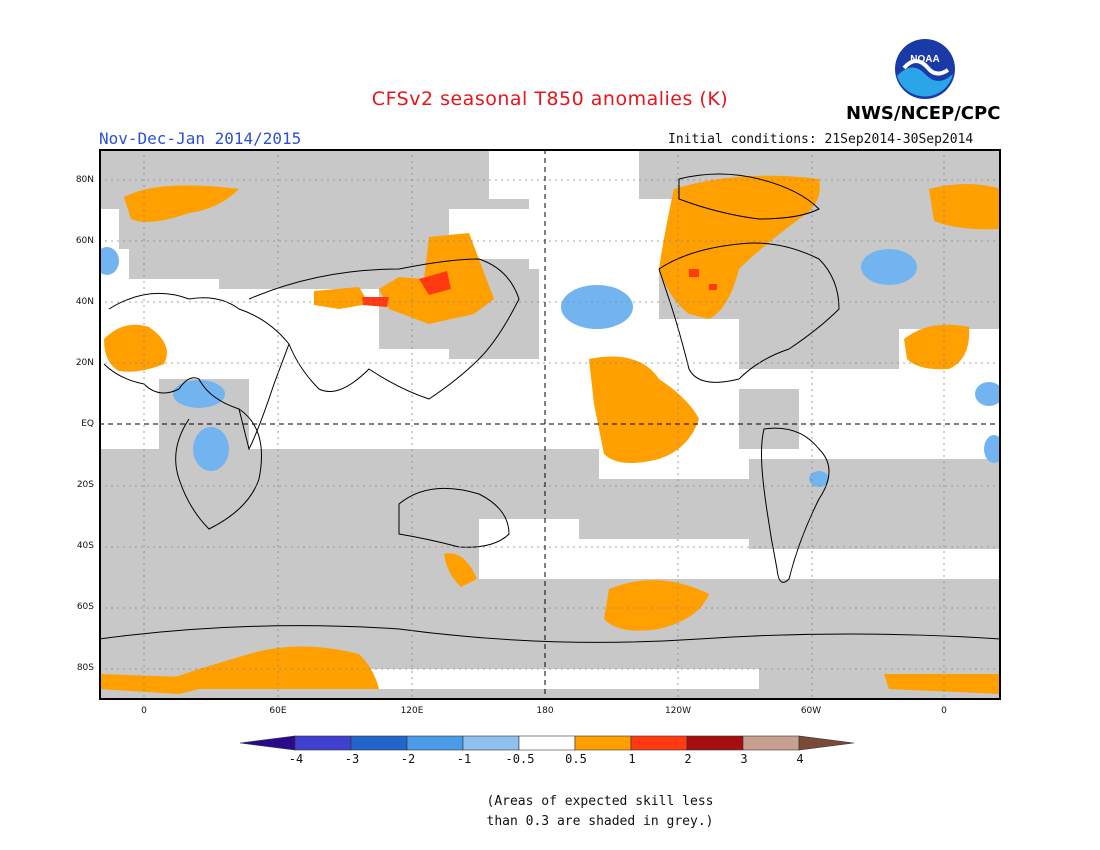 This screenshot has height=850, width=1100. Describe the element at coordinates (84, 241) in the screenshot. I see `lat-tick-60n: 60N` at that location.